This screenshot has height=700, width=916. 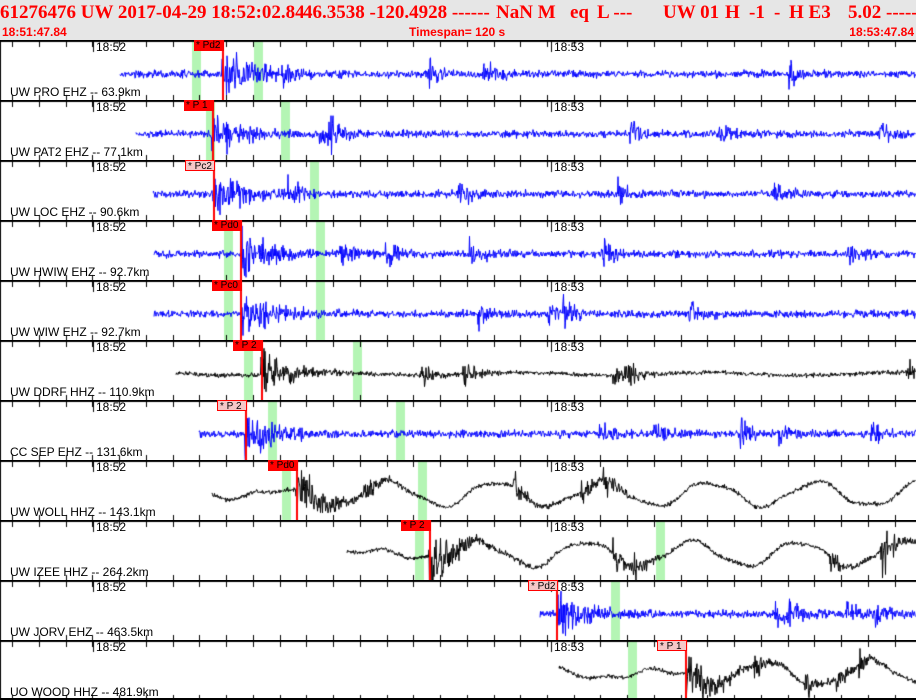 What do you see at coordinates (75, 332) in the screenshot?
I see `channel-label: UW WIW EHZ -- 92.7km` at bounding box center [75, 332].